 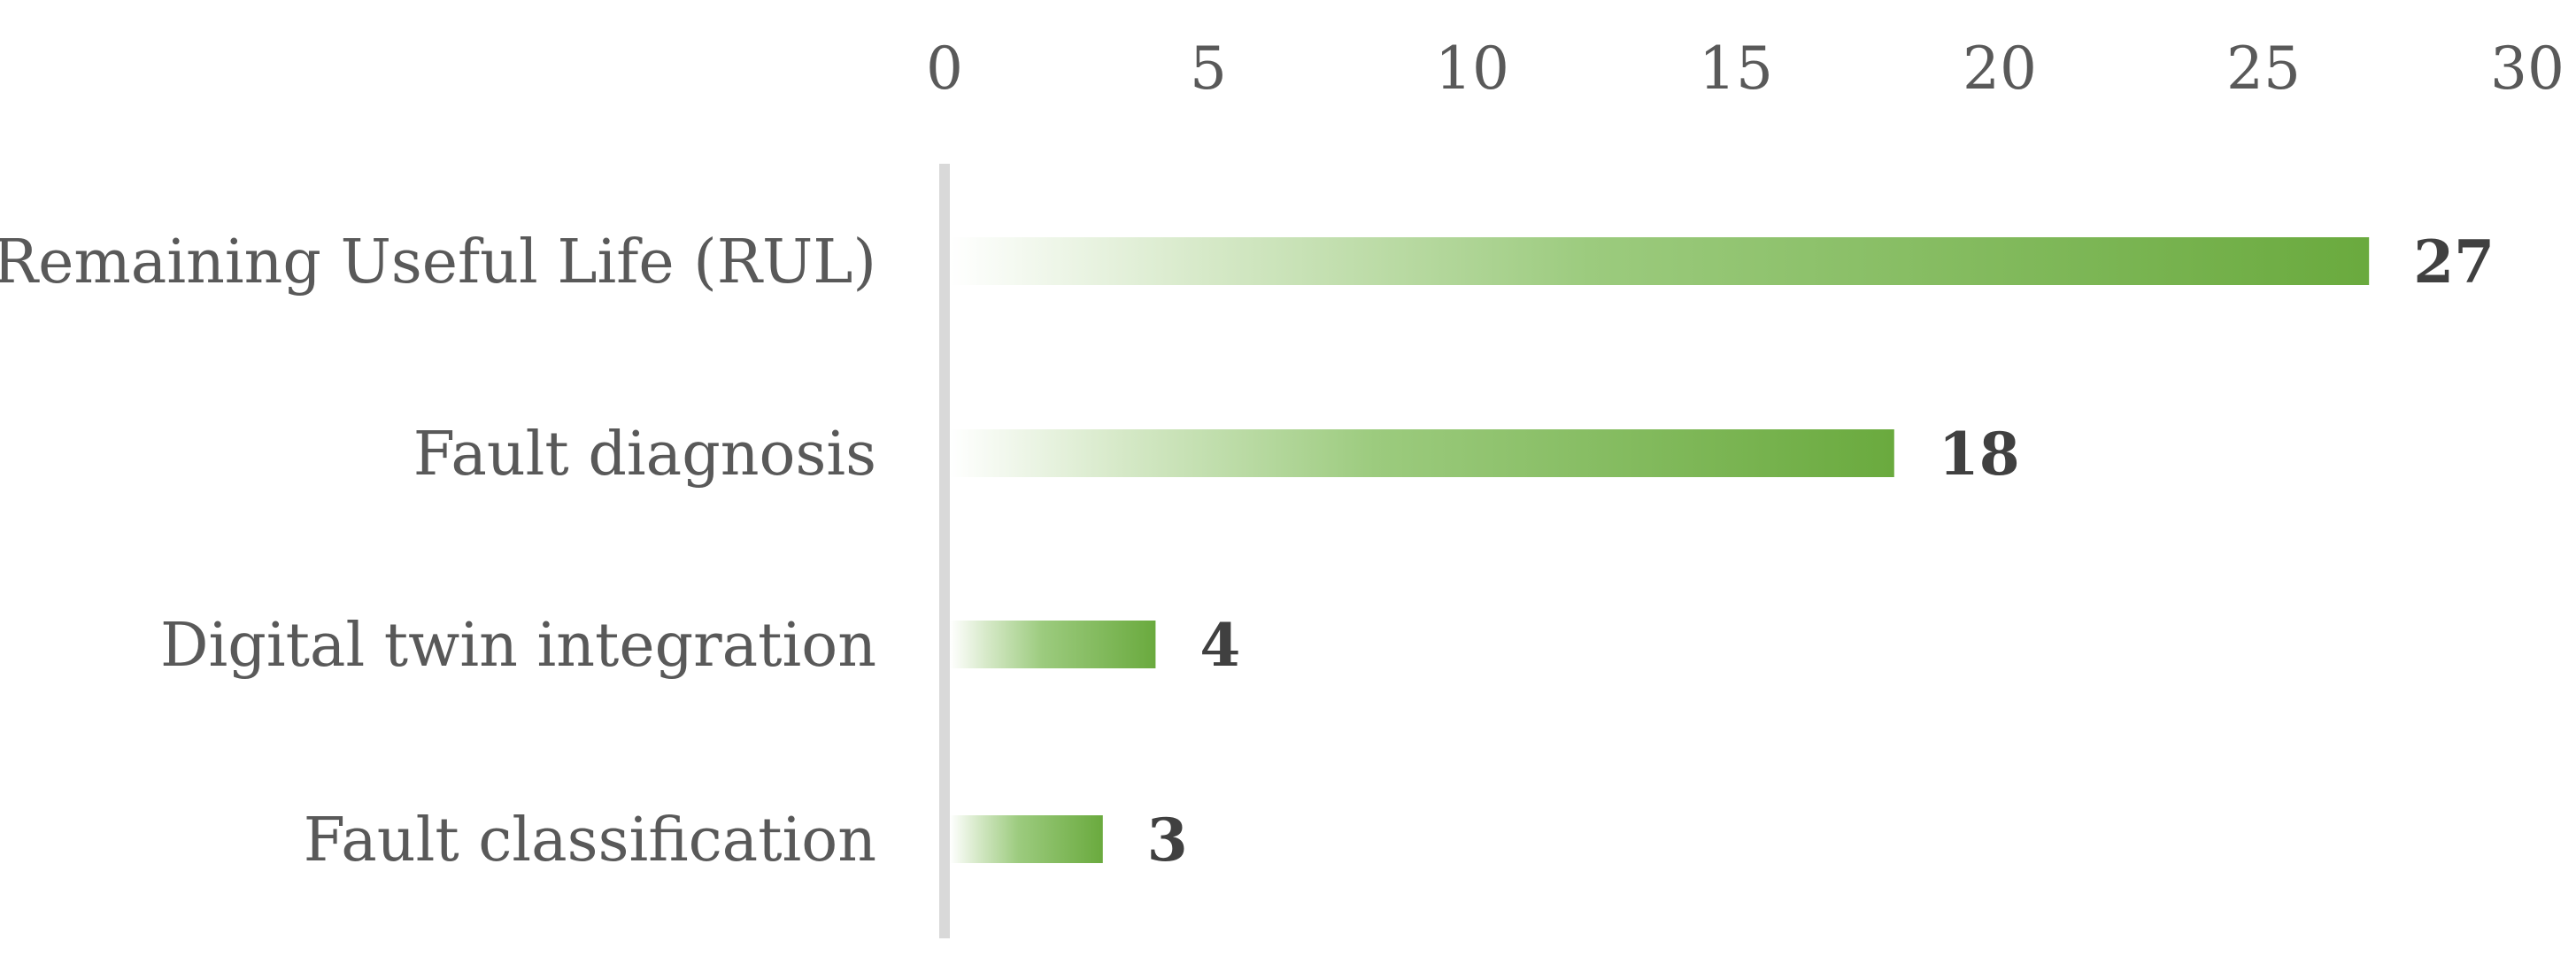 What do you see at coordinates (2527, 69) in the screenshot?
I see `x-tick-label: 30` at bounding box center [2527, 69].